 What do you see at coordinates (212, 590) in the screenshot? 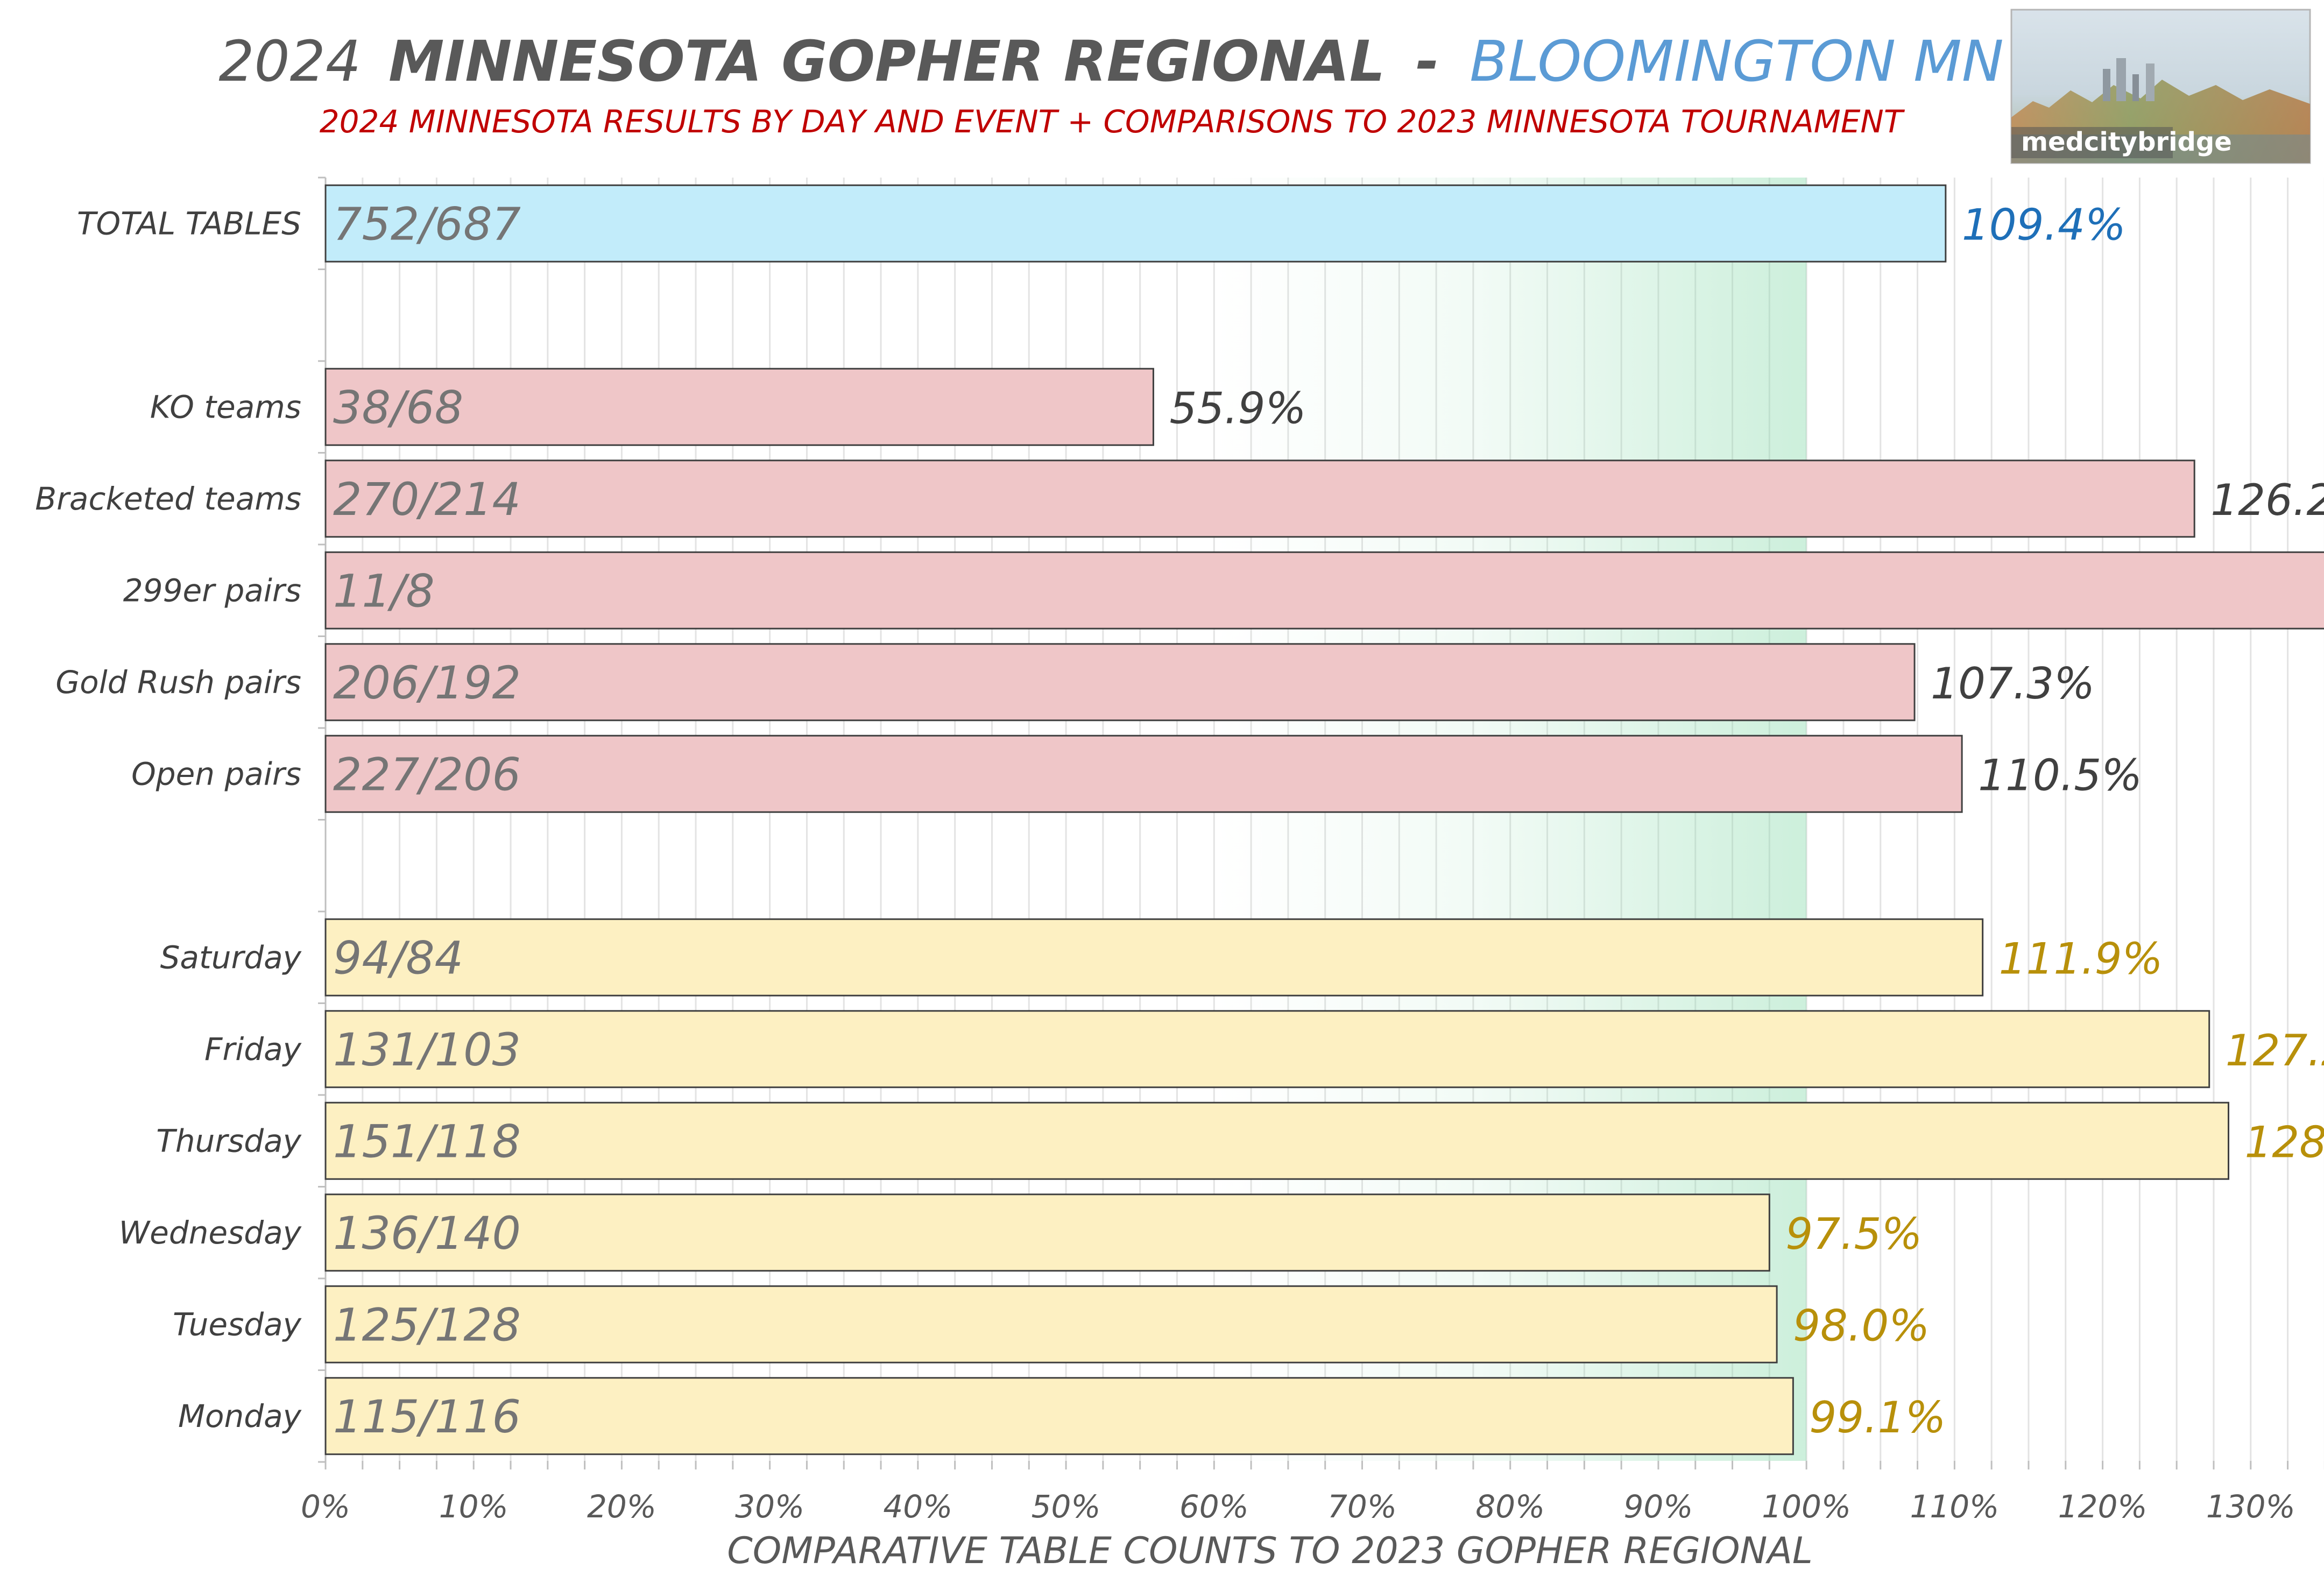
I see `category-label: 299er pairs` at bounding box center [212, 590].